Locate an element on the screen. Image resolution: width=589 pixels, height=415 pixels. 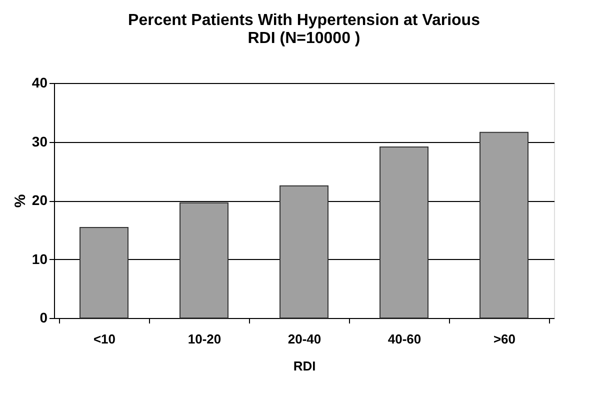
y-tick-label: 20 is located at coordinates (40, 200).